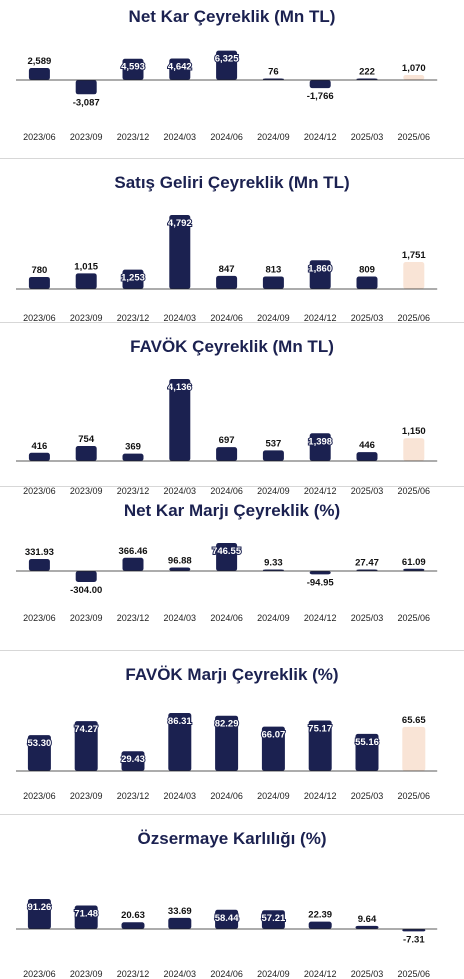  What do you see at coordinates (180, 560) in the screenshot?
I see `value-label: 96.88` at bounding box center [180, 560].